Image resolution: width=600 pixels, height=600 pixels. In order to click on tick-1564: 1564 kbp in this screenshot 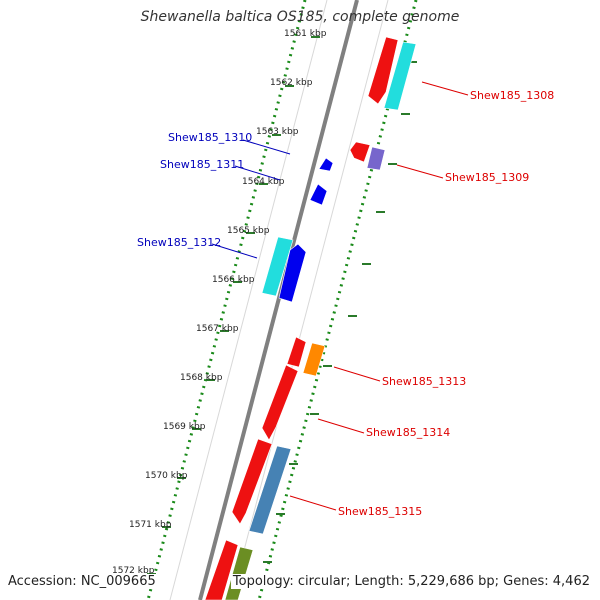, I will do `click(263, 182)`.